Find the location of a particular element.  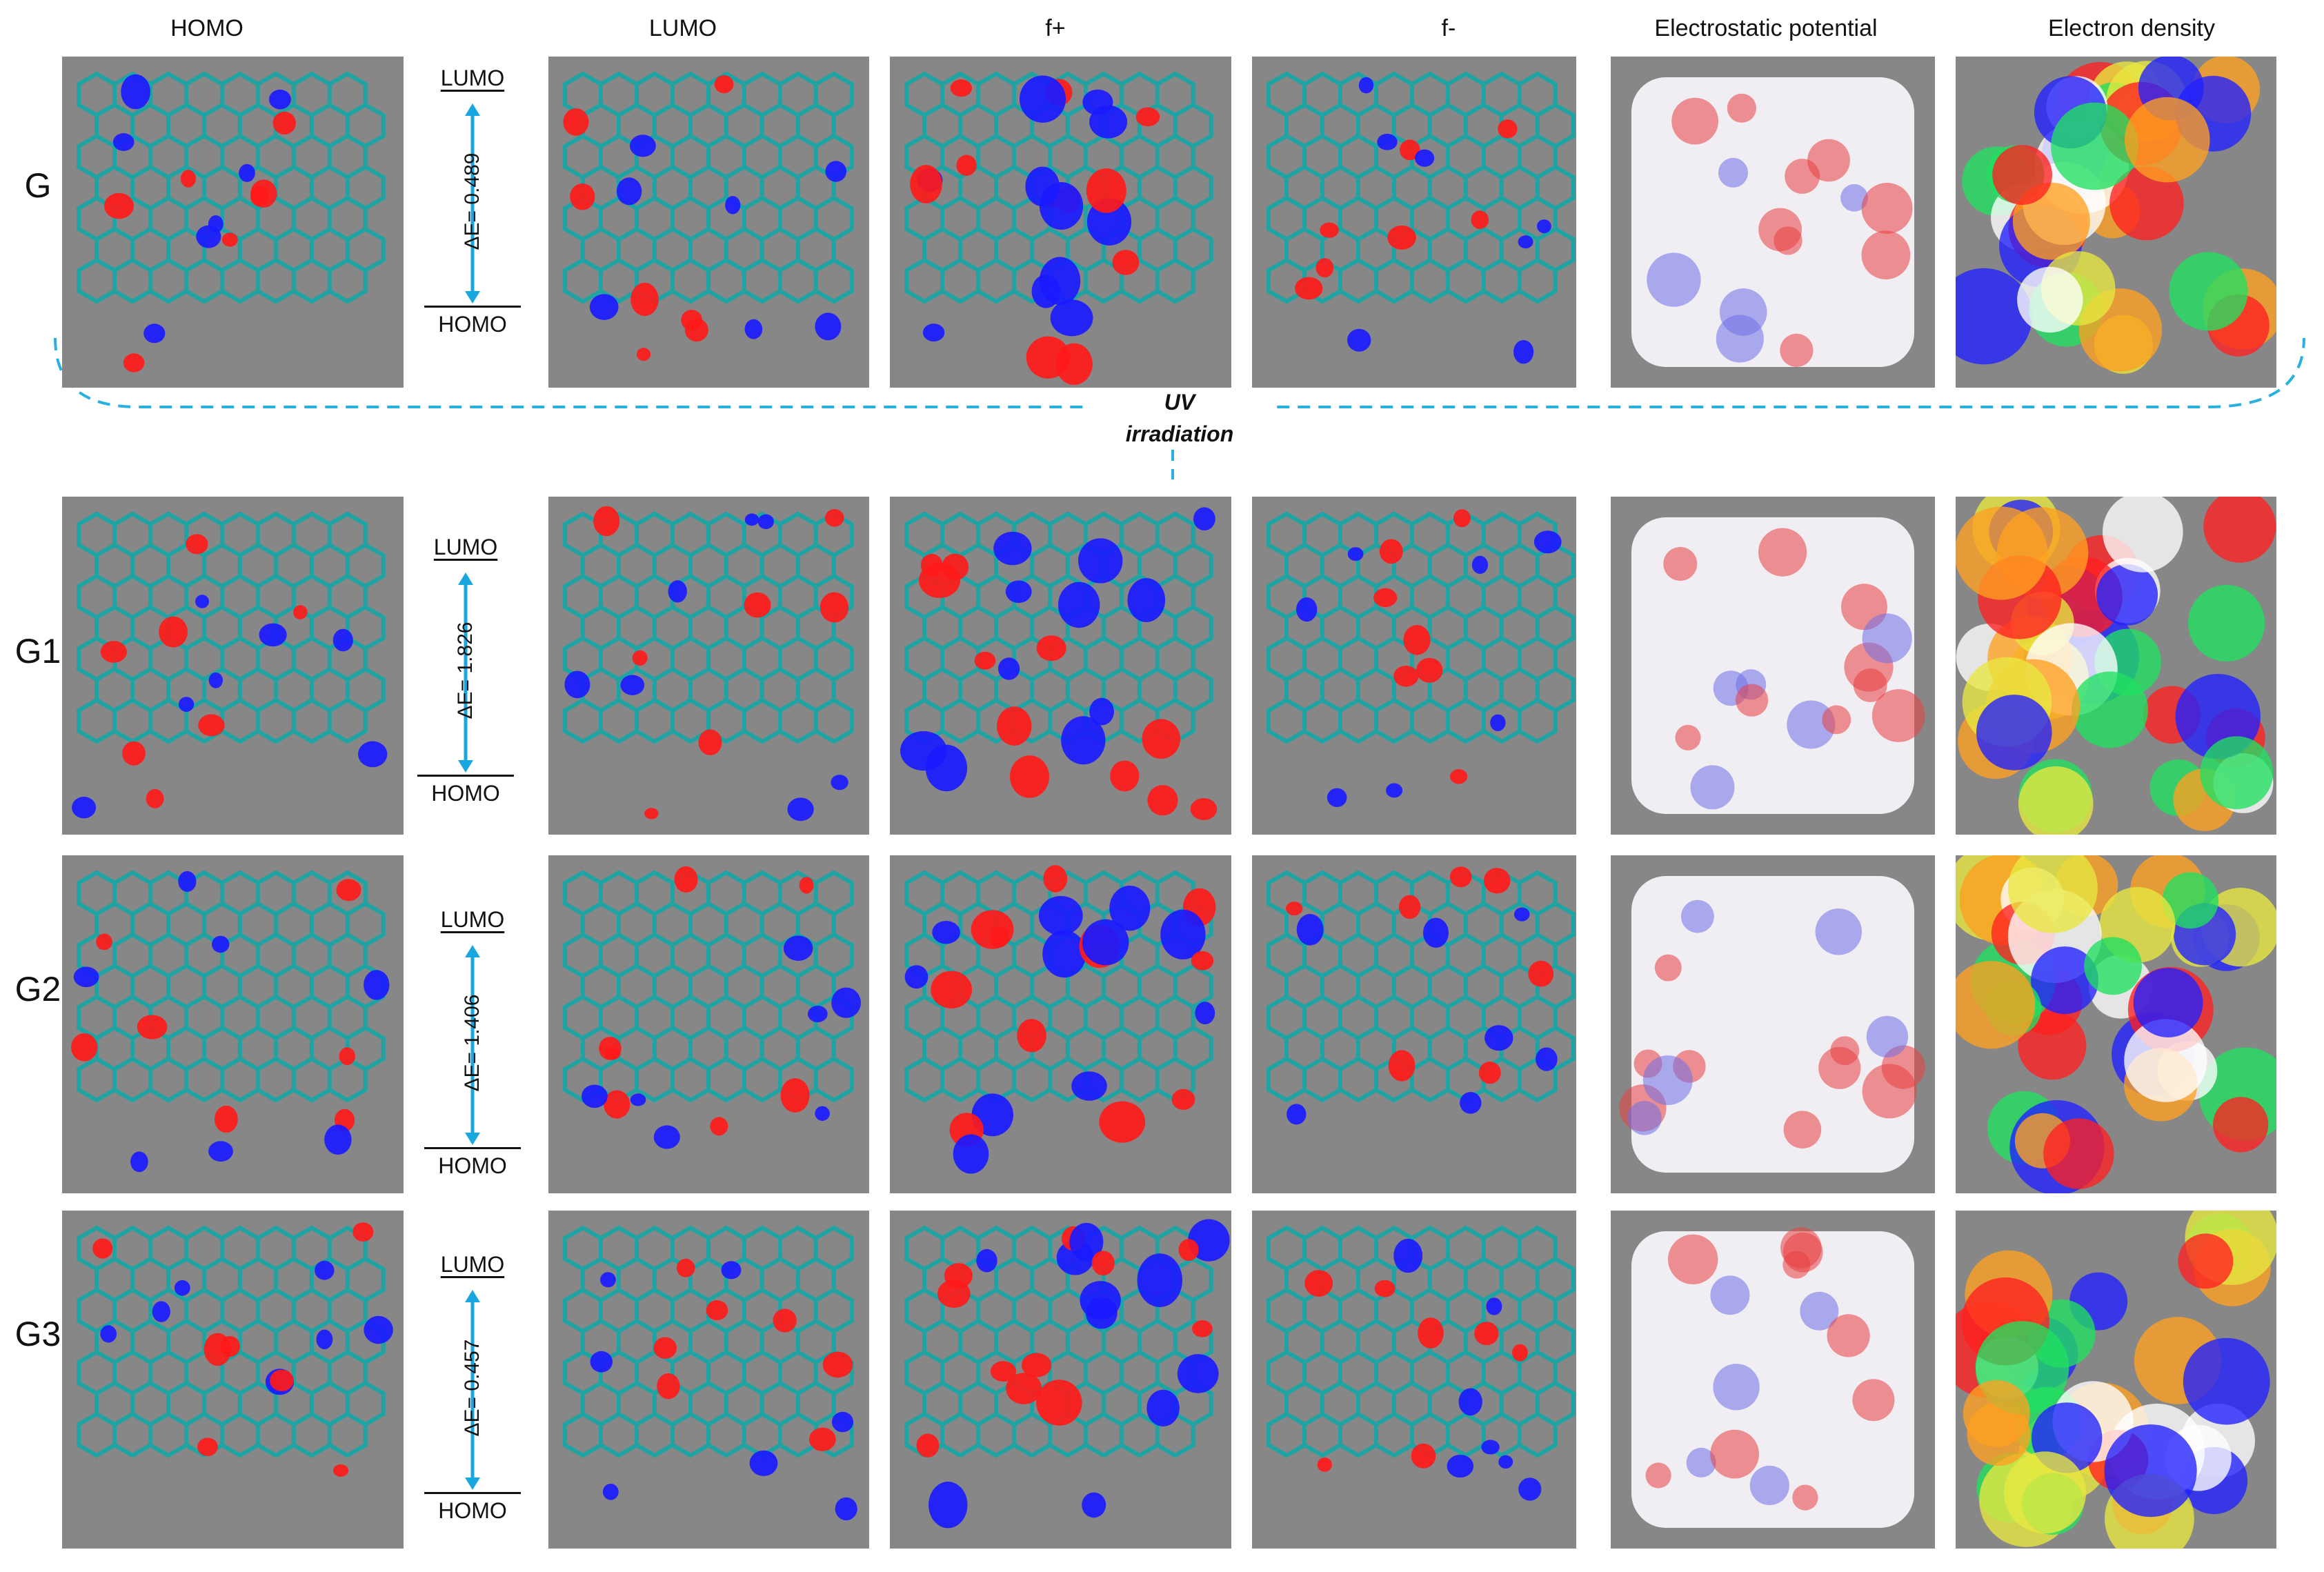

energy-gap-g3: LUMO ΔE= 0.457 HOMO is located at coordinates (473, 1394).